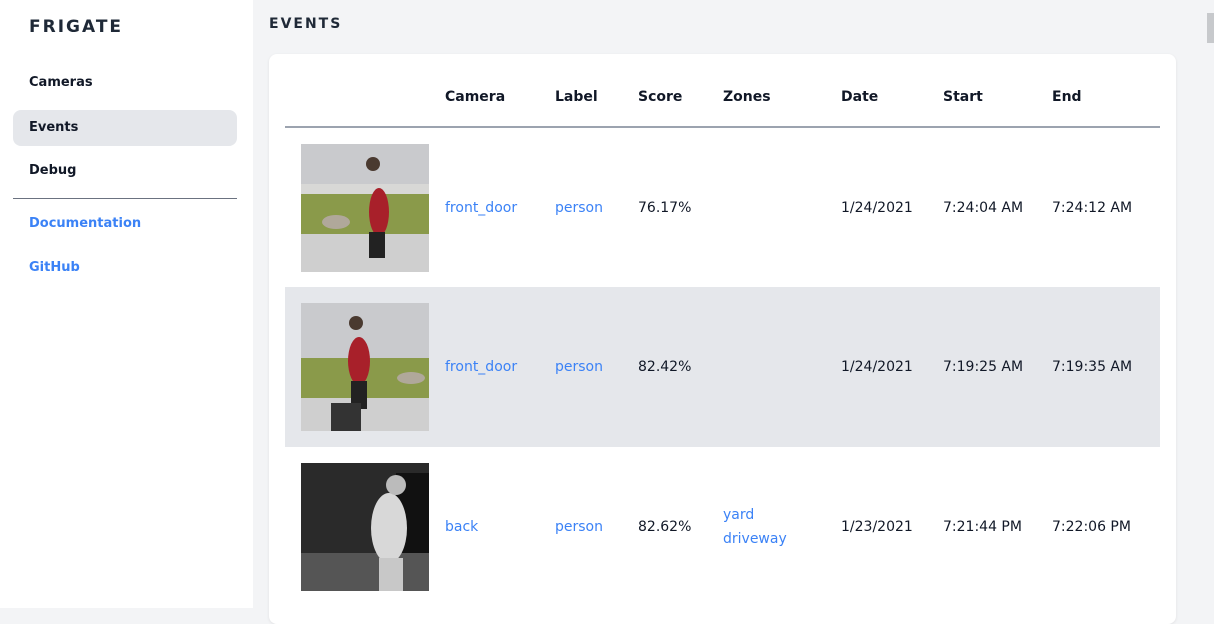  I want to click on date: 1/23/2021, so click(877, 527).